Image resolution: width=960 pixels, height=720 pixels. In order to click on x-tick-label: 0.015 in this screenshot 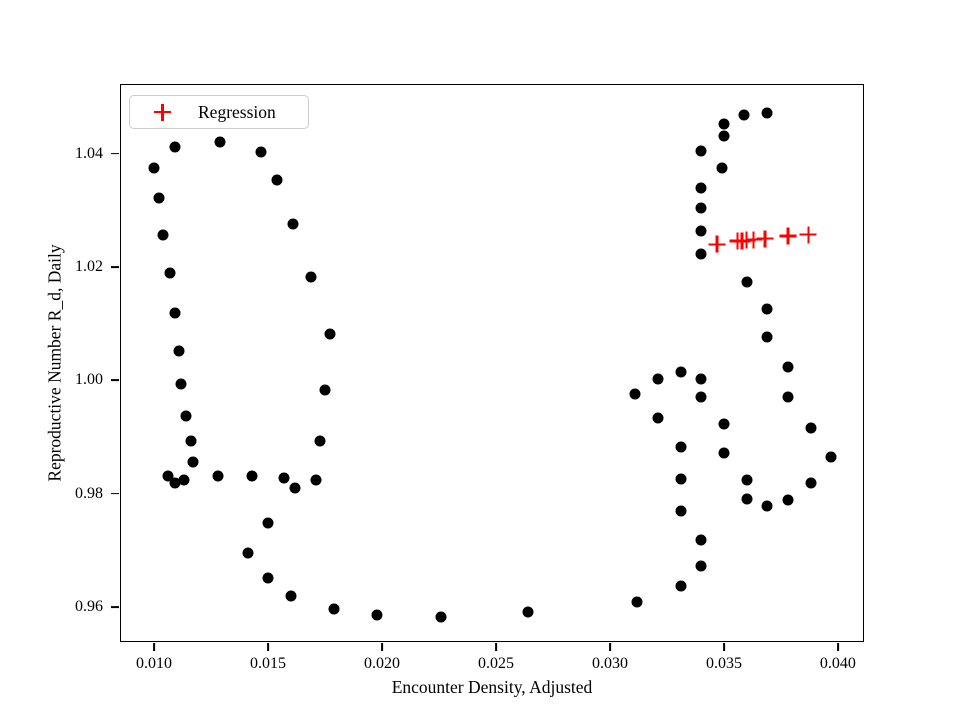, I will do `click(268, 663)`.